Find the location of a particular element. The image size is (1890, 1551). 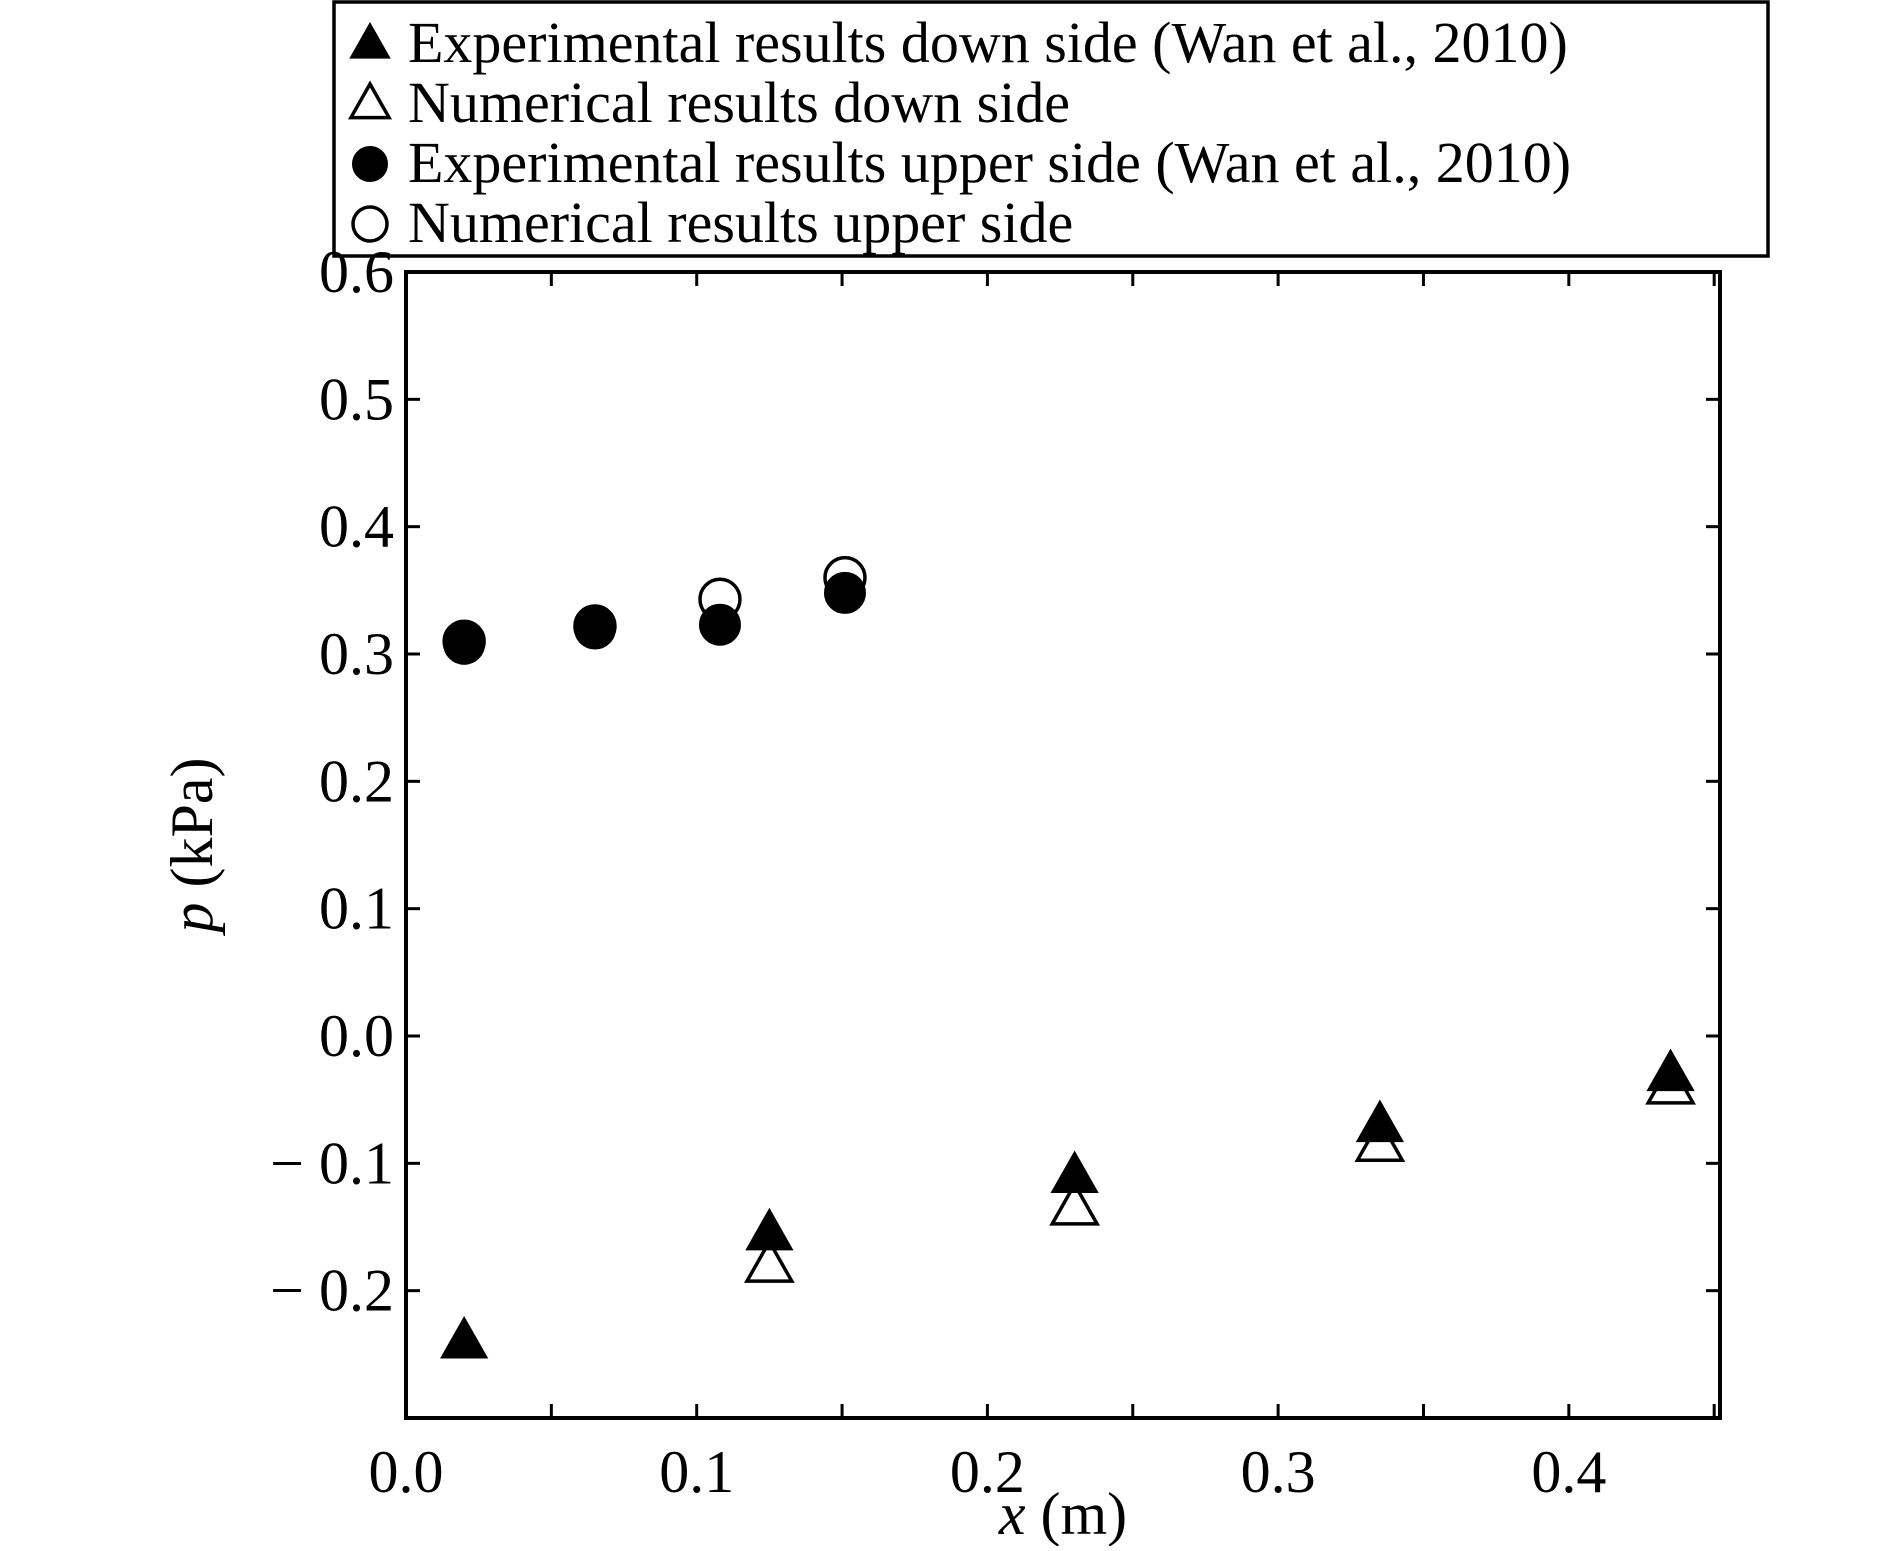

x-tick-label: 0.1 is located at coordinates (696, 1472).